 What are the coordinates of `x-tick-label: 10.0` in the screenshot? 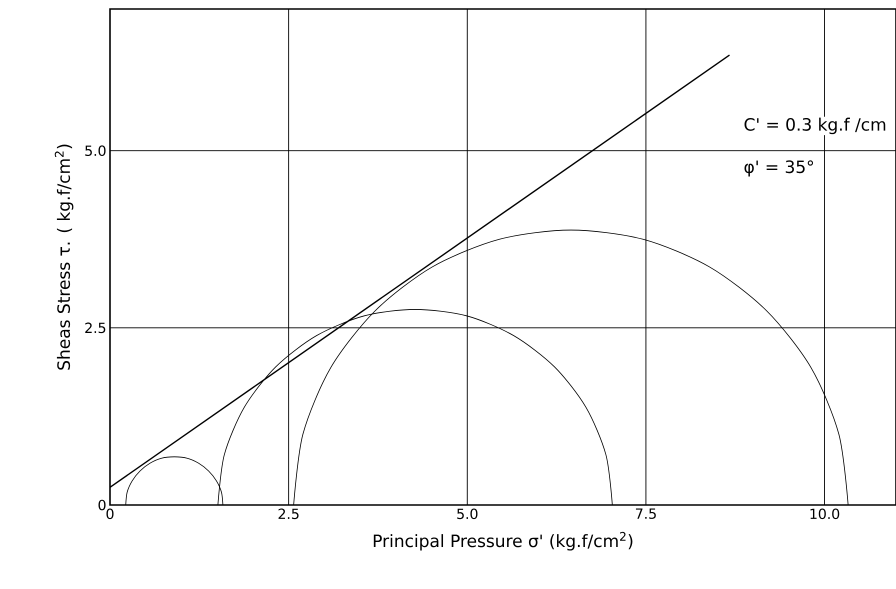 It's located at (825, 514).